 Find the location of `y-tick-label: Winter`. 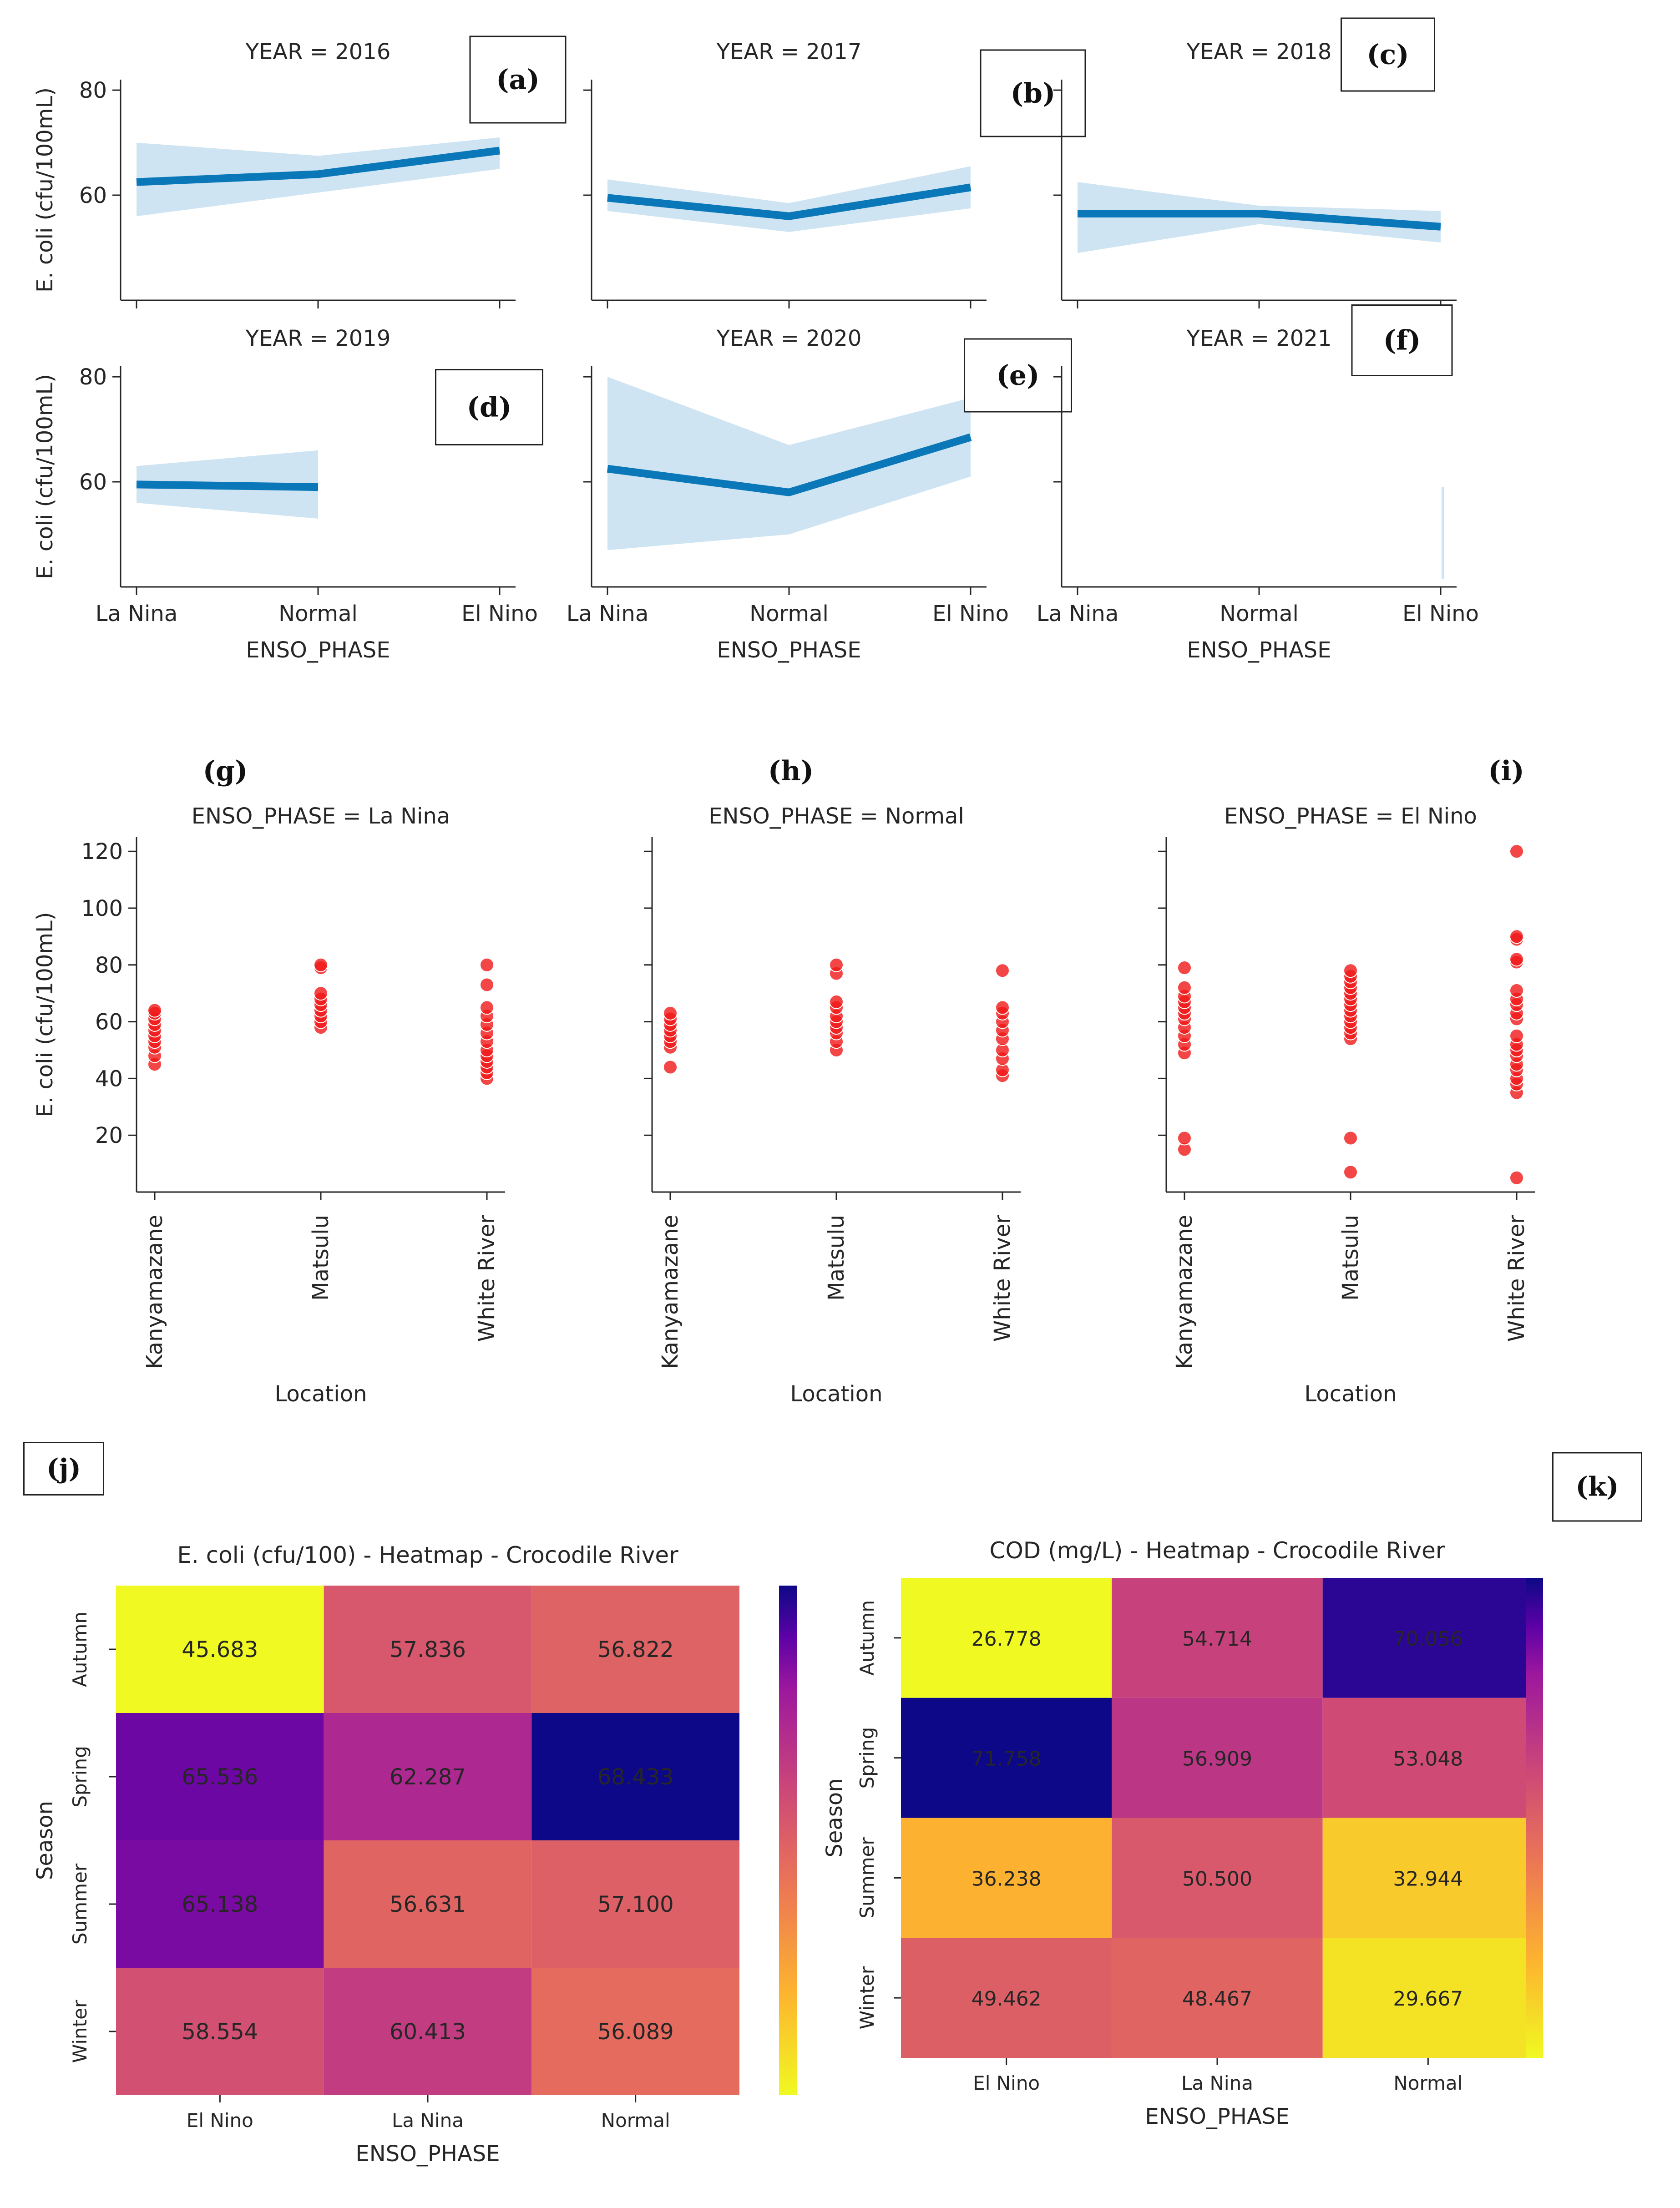

y-tick-label: Winter is located at coordinates (867, 1997).